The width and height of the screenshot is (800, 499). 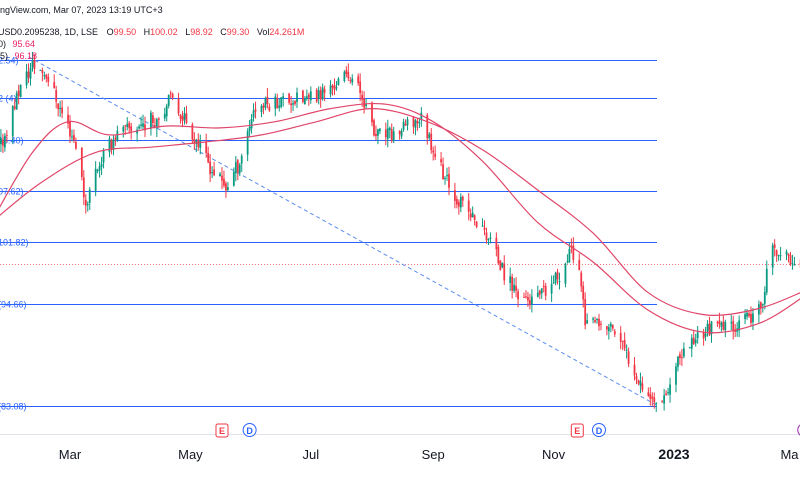 What do you see at coordinates (798, 430) in the screenshot?
I see `dividend-marker` at bounding box center [798, 430].